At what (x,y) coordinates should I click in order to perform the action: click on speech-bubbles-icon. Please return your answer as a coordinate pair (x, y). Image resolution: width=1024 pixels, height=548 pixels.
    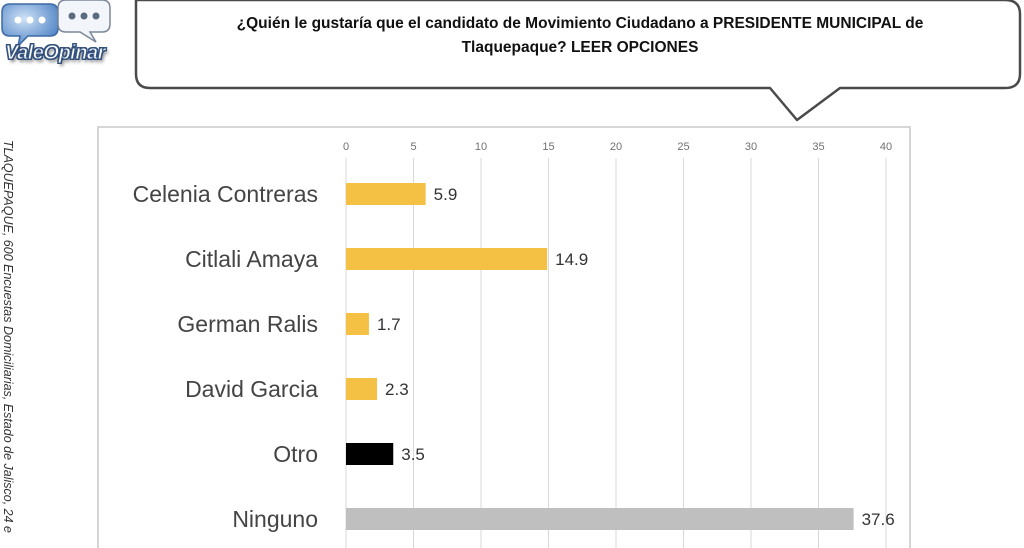
    Looking at the image, I should click on (56, 24).